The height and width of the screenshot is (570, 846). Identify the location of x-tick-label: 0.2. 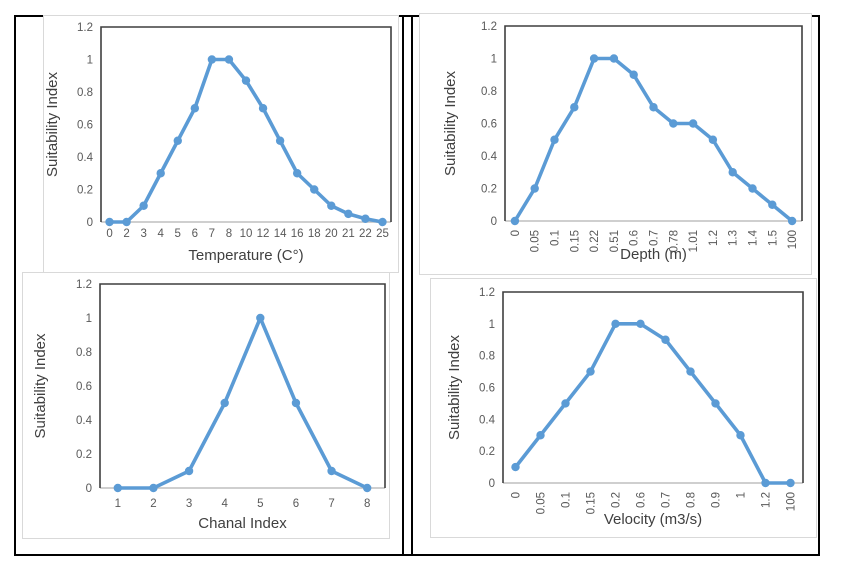
(617, 500).